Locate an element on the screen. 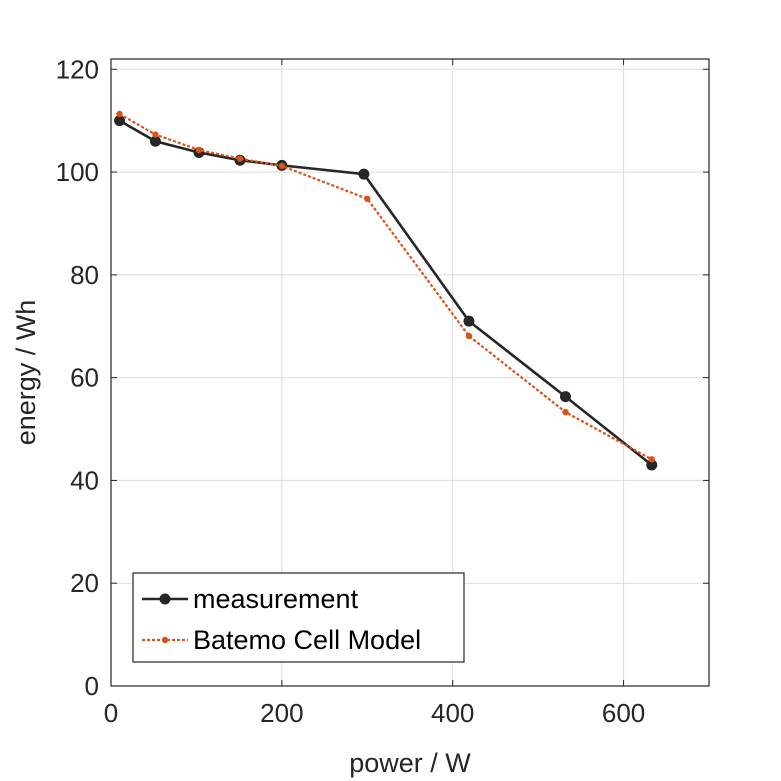  y-axis-label: energy / Wh is located at coordinates (26, 373).